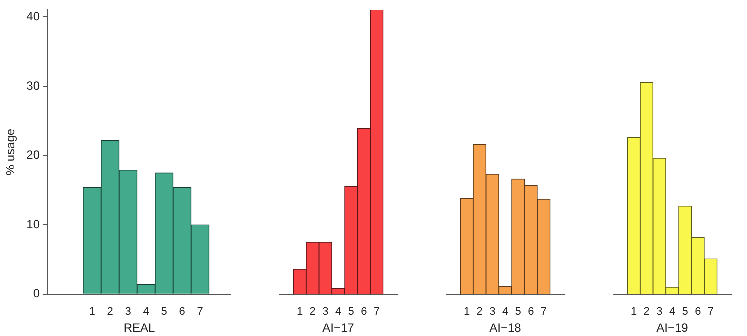  What do you see at coordinates (36, 293) in the screenshot?
I see `y-tick-label: 0` at bounding box center [36, 293].